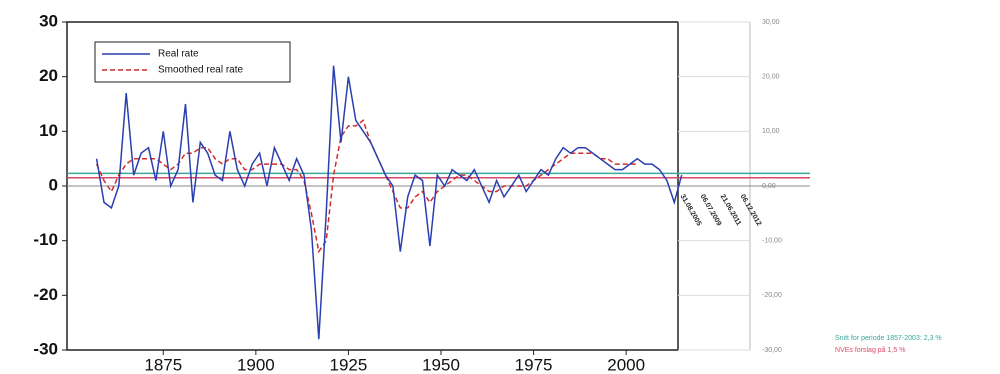  What do you see at coordinates (870, 350) in the screenshot?
I see `reference-note: NVEs forslag på 1,5 %` at bounding box center [870, 350].